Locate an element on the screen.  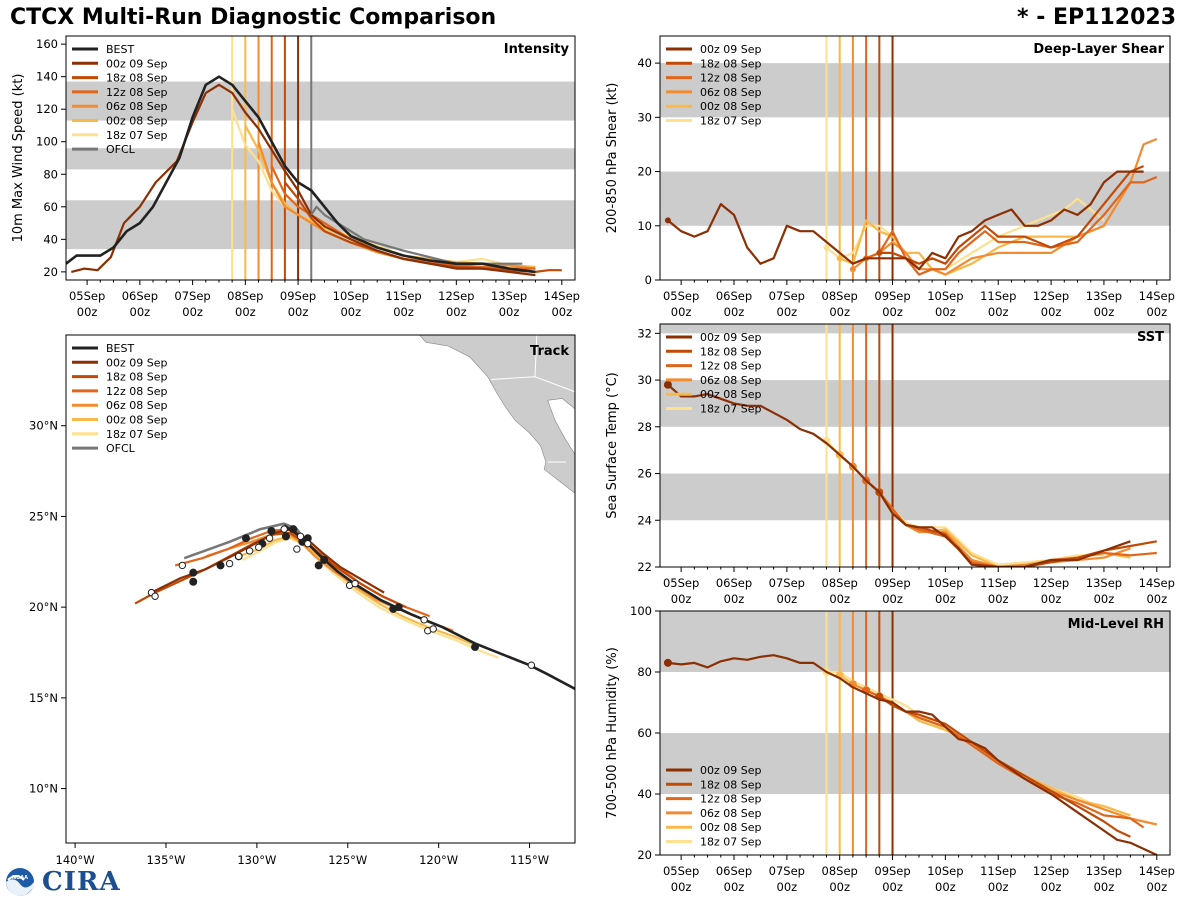
intensity-x-tick-label: 11Sep is located at coordinates (403, 296).